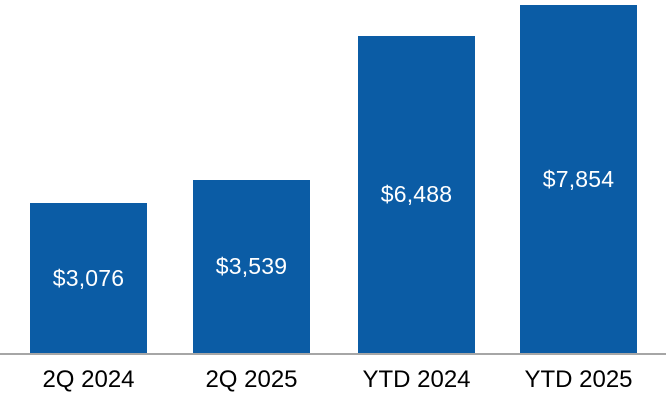 Image resolution: width=666 pixels, height=400 pixels. I want to click on bar-value-label: $7,854, so click(578, 178).